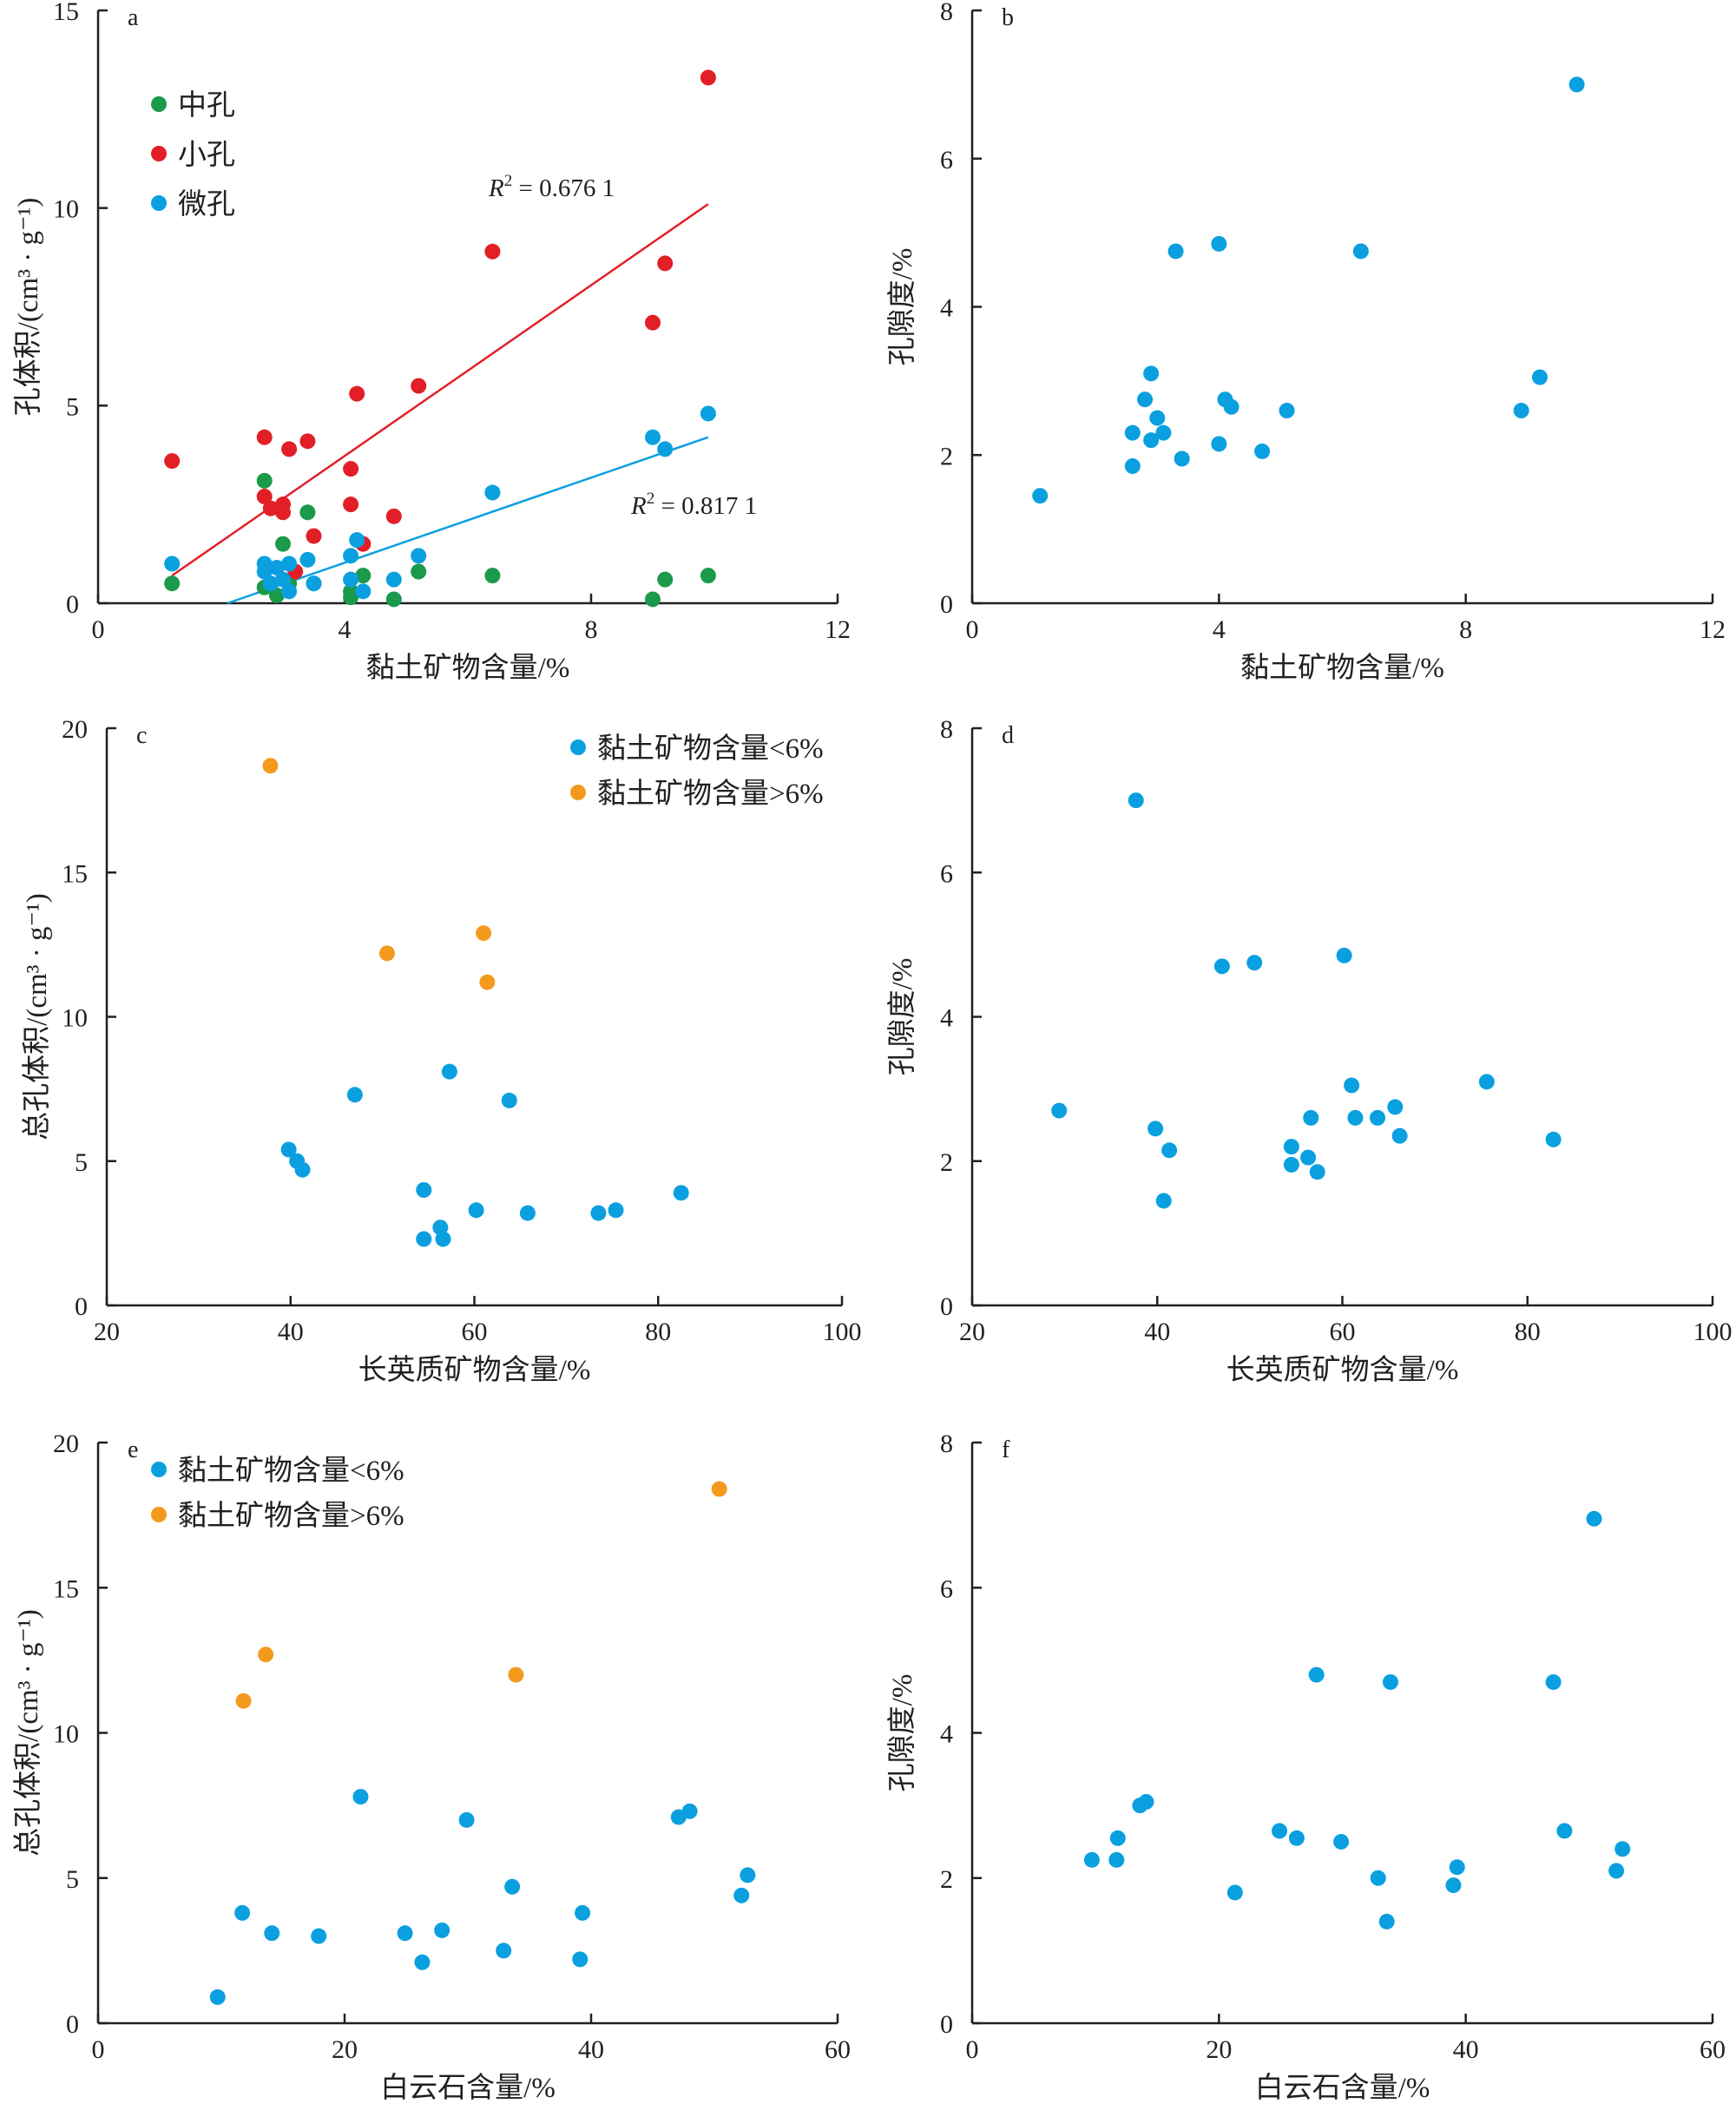 Image resolution: width=1736 pixels, height=2110 pixels. What do you see at coordinates (468, 2088) in the screenshot?
I see `x-axis-label: 白云石含量/%` at bounding box center [468, 2088].